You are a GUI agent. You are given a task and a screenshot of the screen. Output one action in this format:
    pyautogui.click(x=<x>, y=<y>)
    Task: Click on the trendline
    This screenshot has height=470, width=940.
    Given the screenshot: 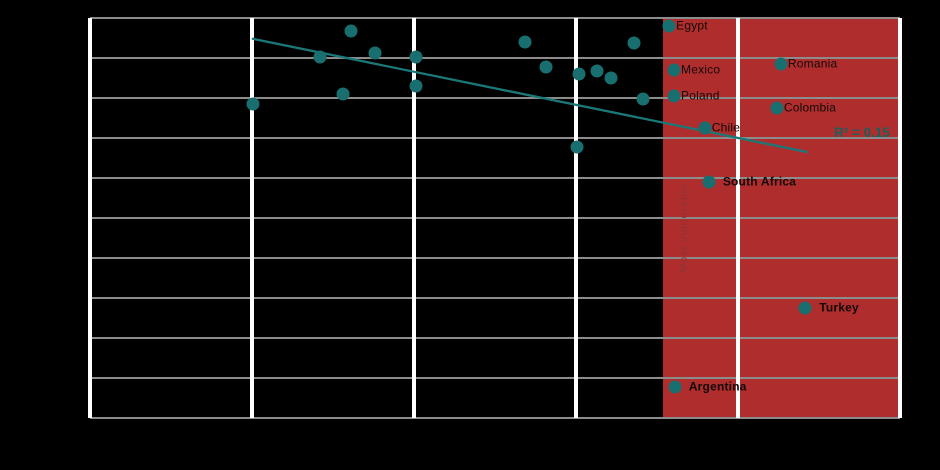 What is the action you would take?
    pyautogui.click(x=529, y=95)
    